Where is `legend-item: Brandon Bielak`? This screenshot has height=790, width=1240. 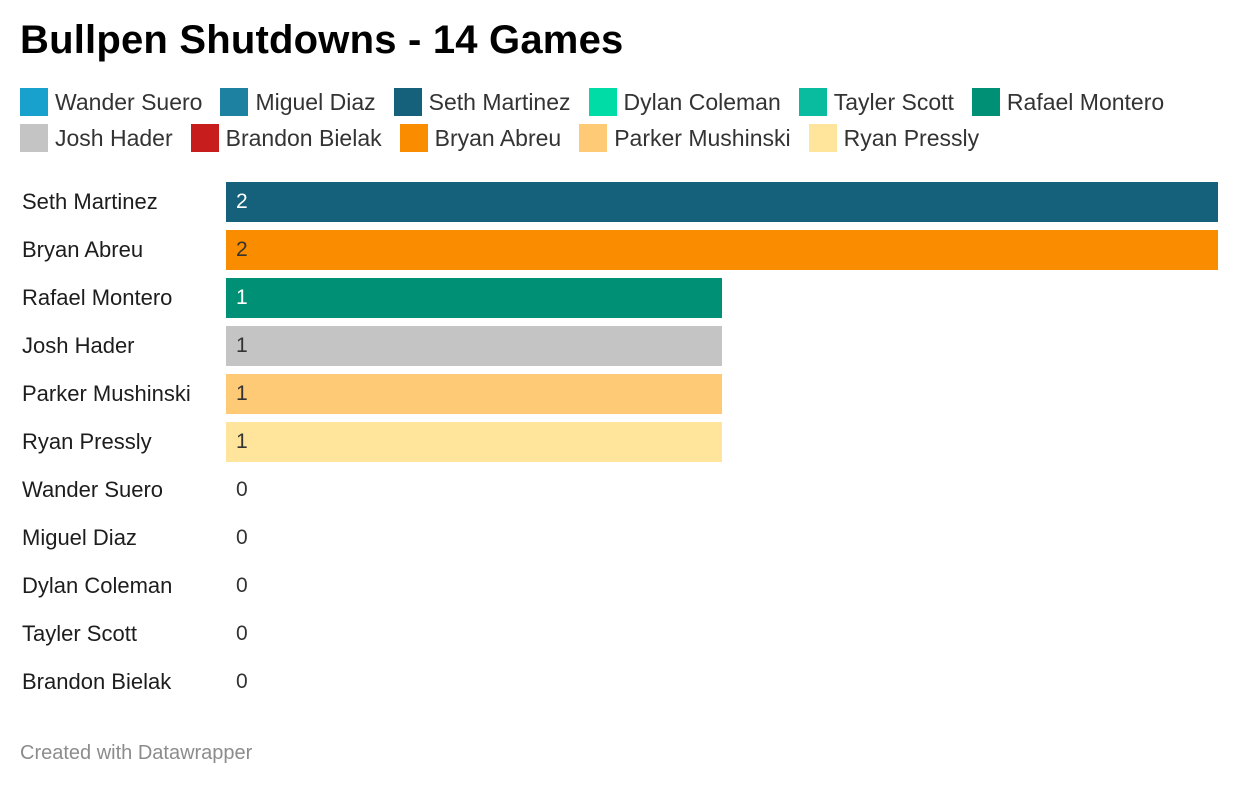
legend-item: Brandon Bielak is located at coordinates (286, 138).